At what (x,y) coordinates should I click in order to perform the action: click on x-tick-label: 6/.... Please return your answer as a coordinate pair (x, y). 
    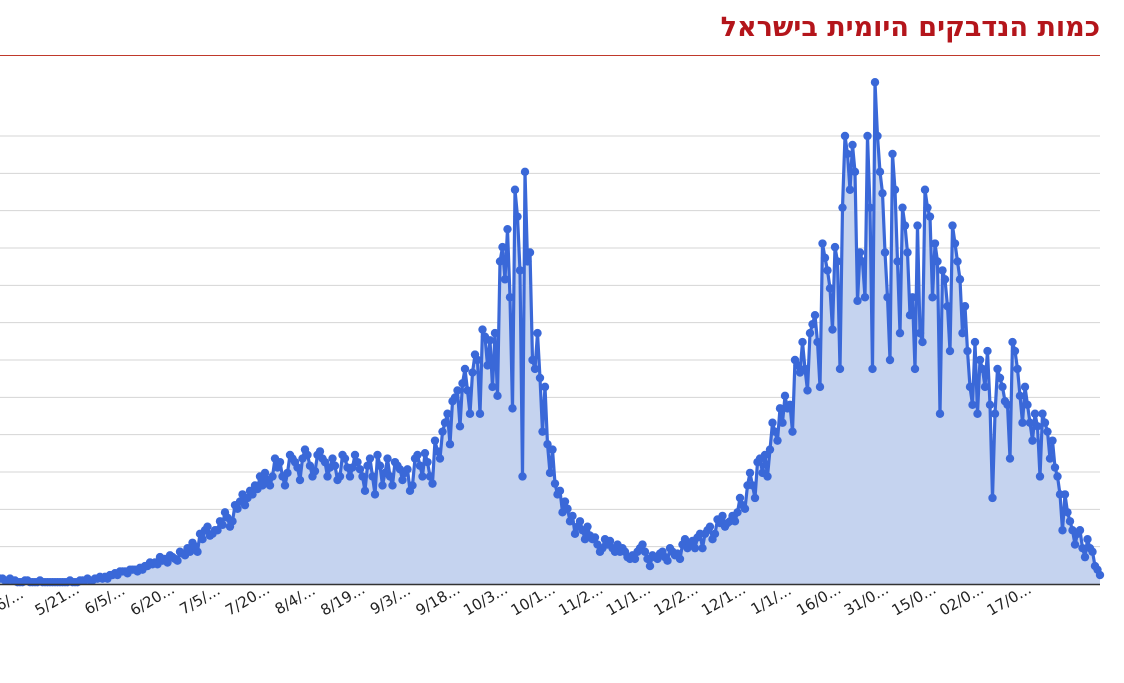
    Looking at the image, I should click on (13, 600).